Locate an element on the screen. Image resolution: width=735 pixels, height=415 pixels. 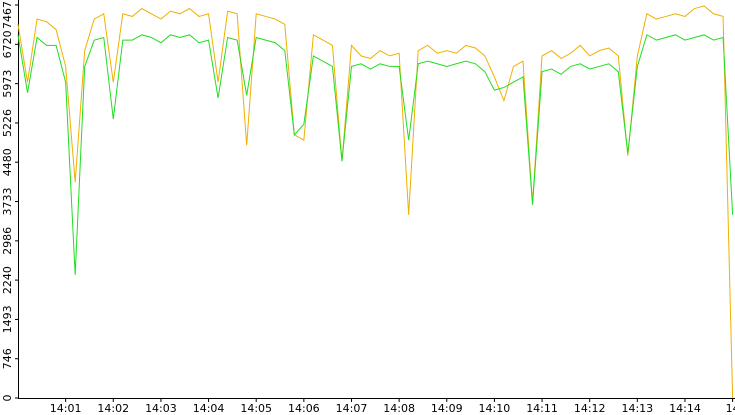
x-tick-label: 14:04 is located at coordinates (209, 408).